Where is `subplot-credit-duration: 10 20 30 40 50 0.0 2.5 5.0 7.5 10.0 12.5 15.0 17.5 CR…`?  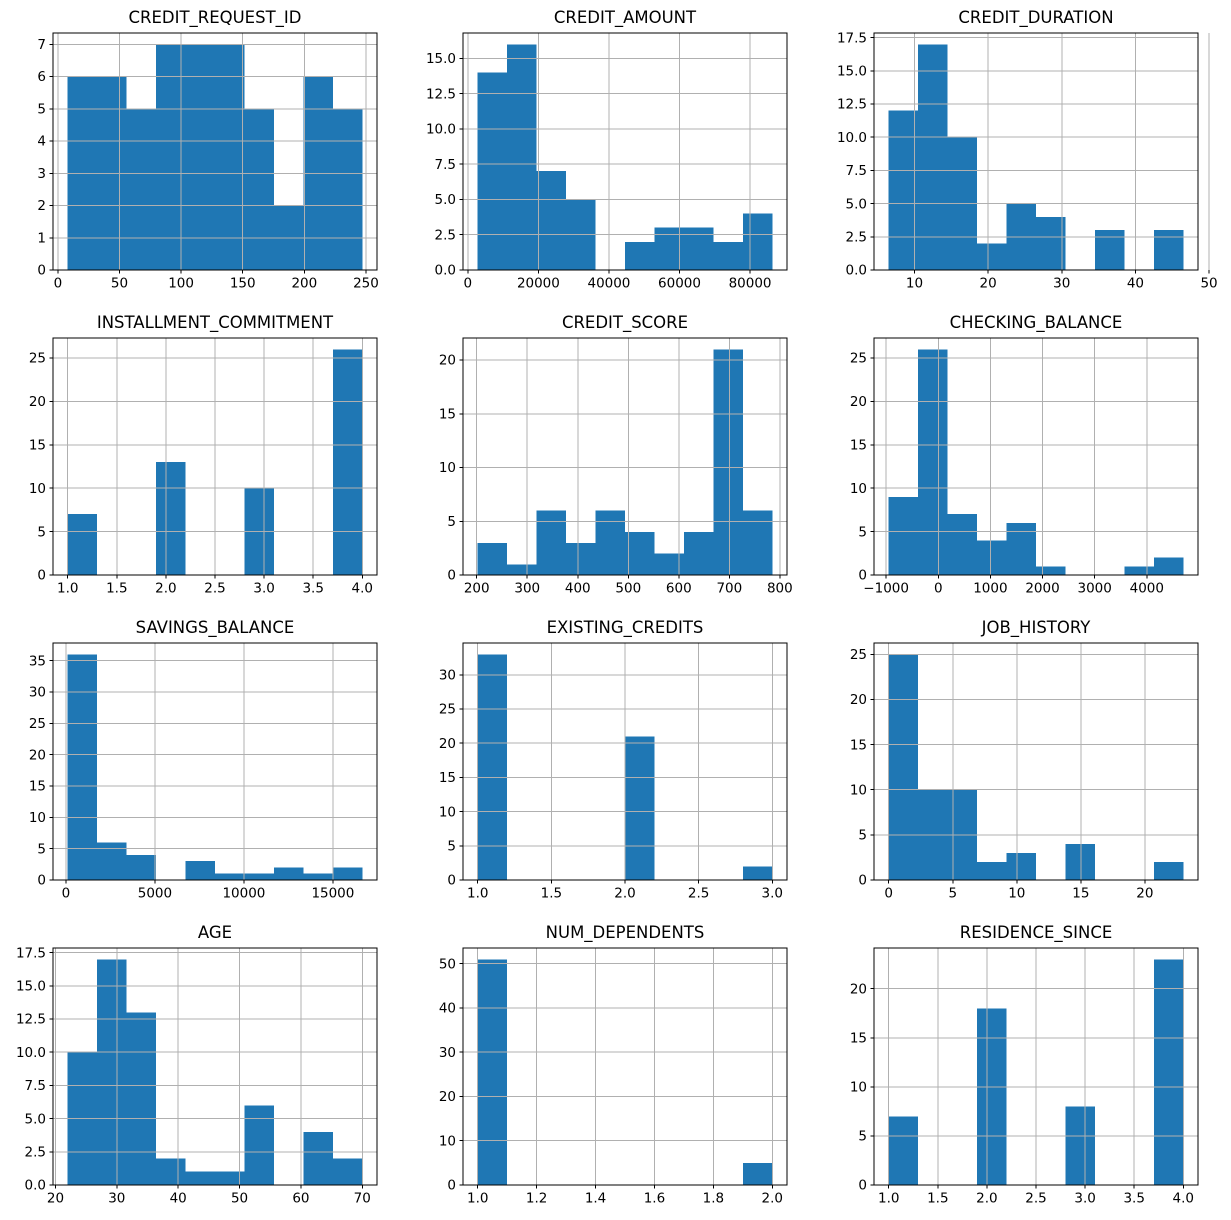
subplot-credit-duration: 10 20 30 40 50 0.0 2.5 5.0 7.5 10.0 12.5 15.0 17.5 CR… is located at coordinates (1026, 152).